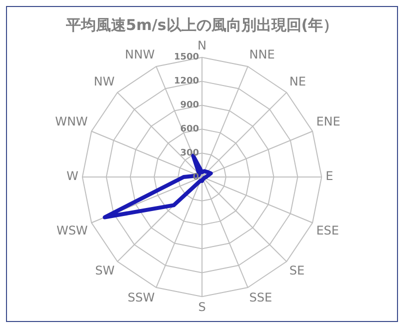  What do you see at coordinates (195, 177) in the screenshot?
I see `y-tick-label: 0` at bounding box center [195, 177].